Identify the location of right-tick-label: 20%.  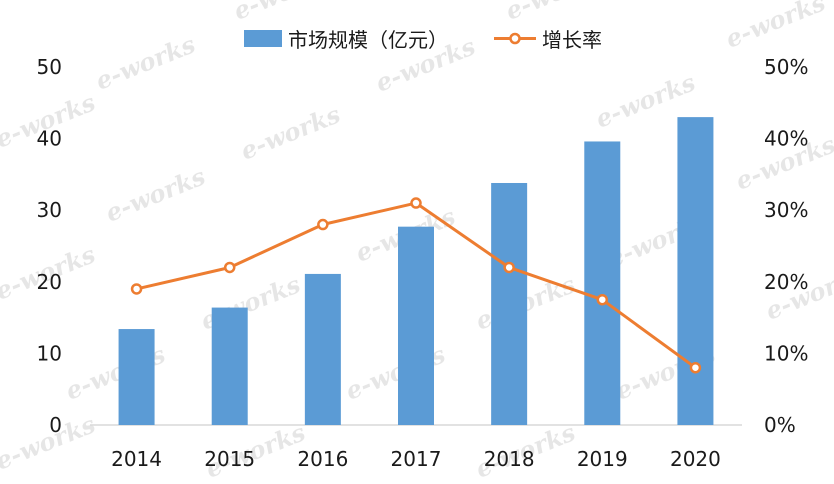
(786, 282).